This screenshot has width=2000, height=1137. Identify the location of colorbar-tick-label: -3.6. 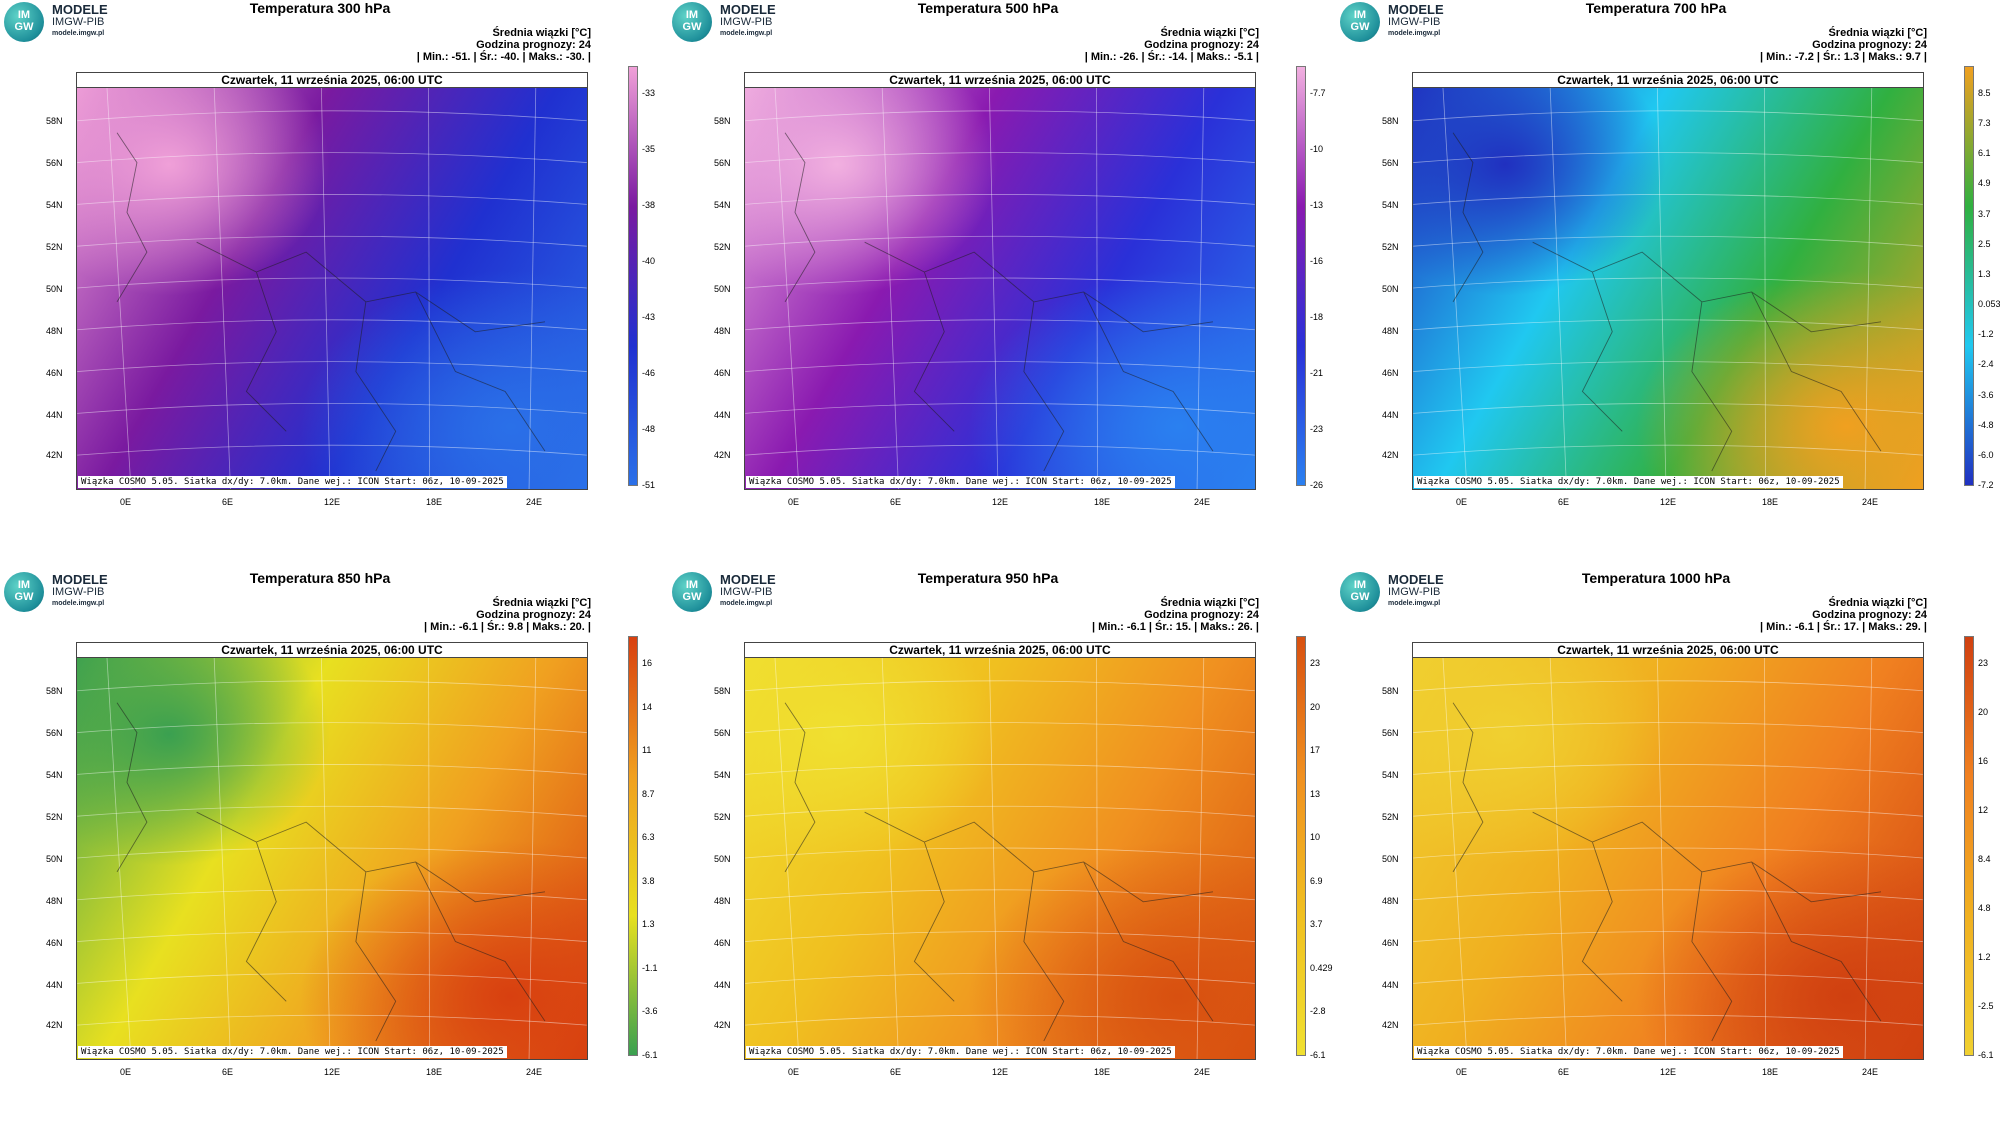
(1986, 394).